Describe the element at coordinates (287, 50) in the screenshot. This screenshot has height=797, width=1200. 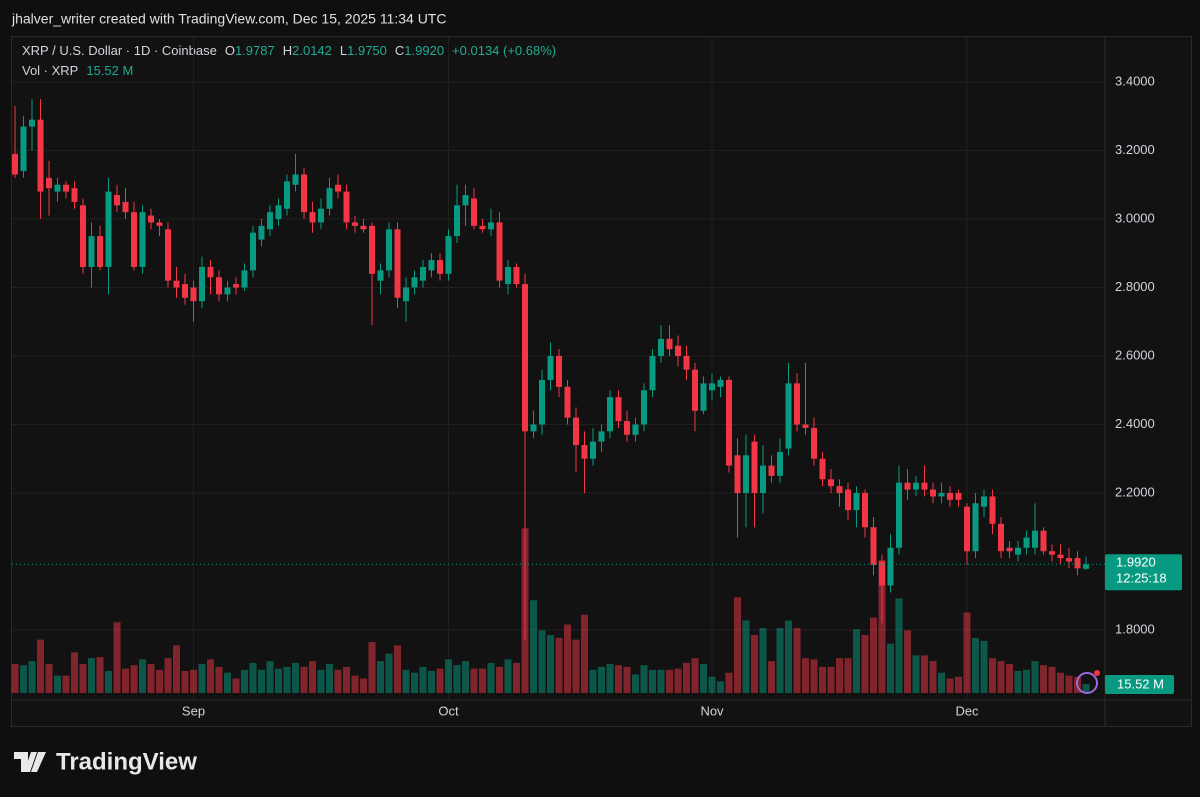
I see `legend-key: H` at that location.